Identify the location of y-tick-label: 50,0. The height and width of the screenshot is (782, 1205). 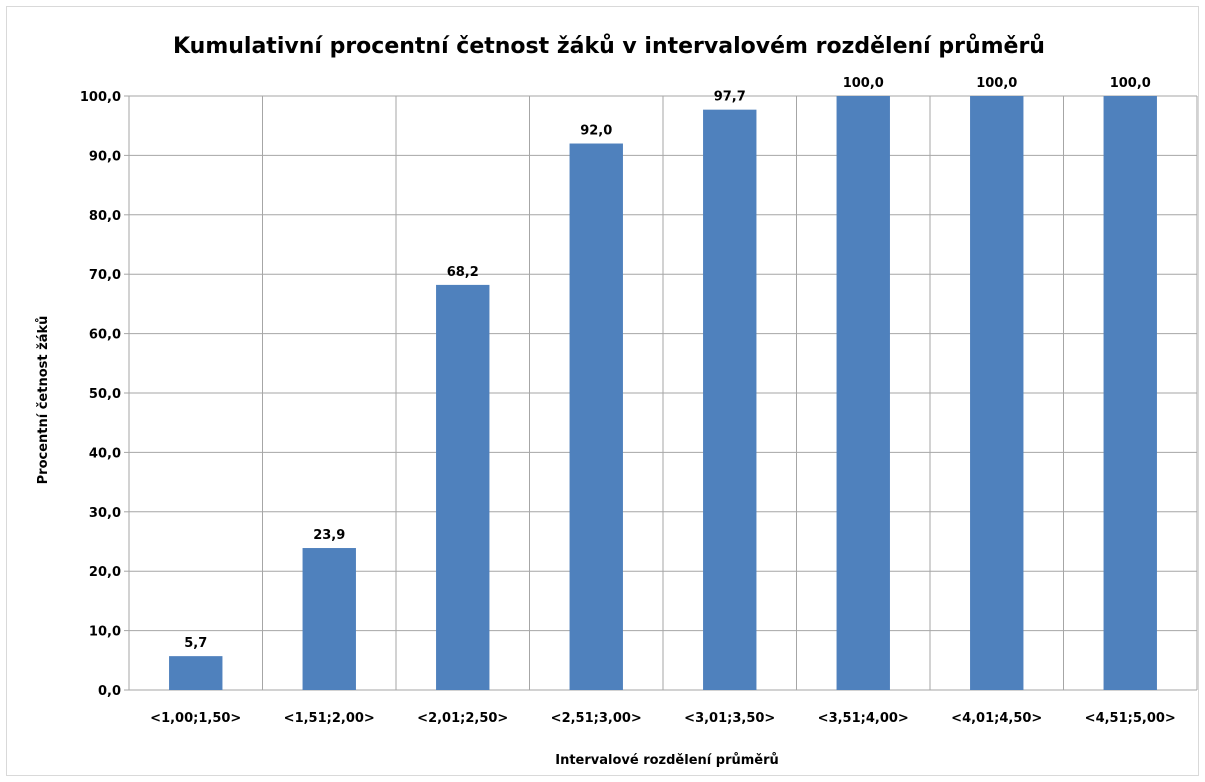
(105, 394).